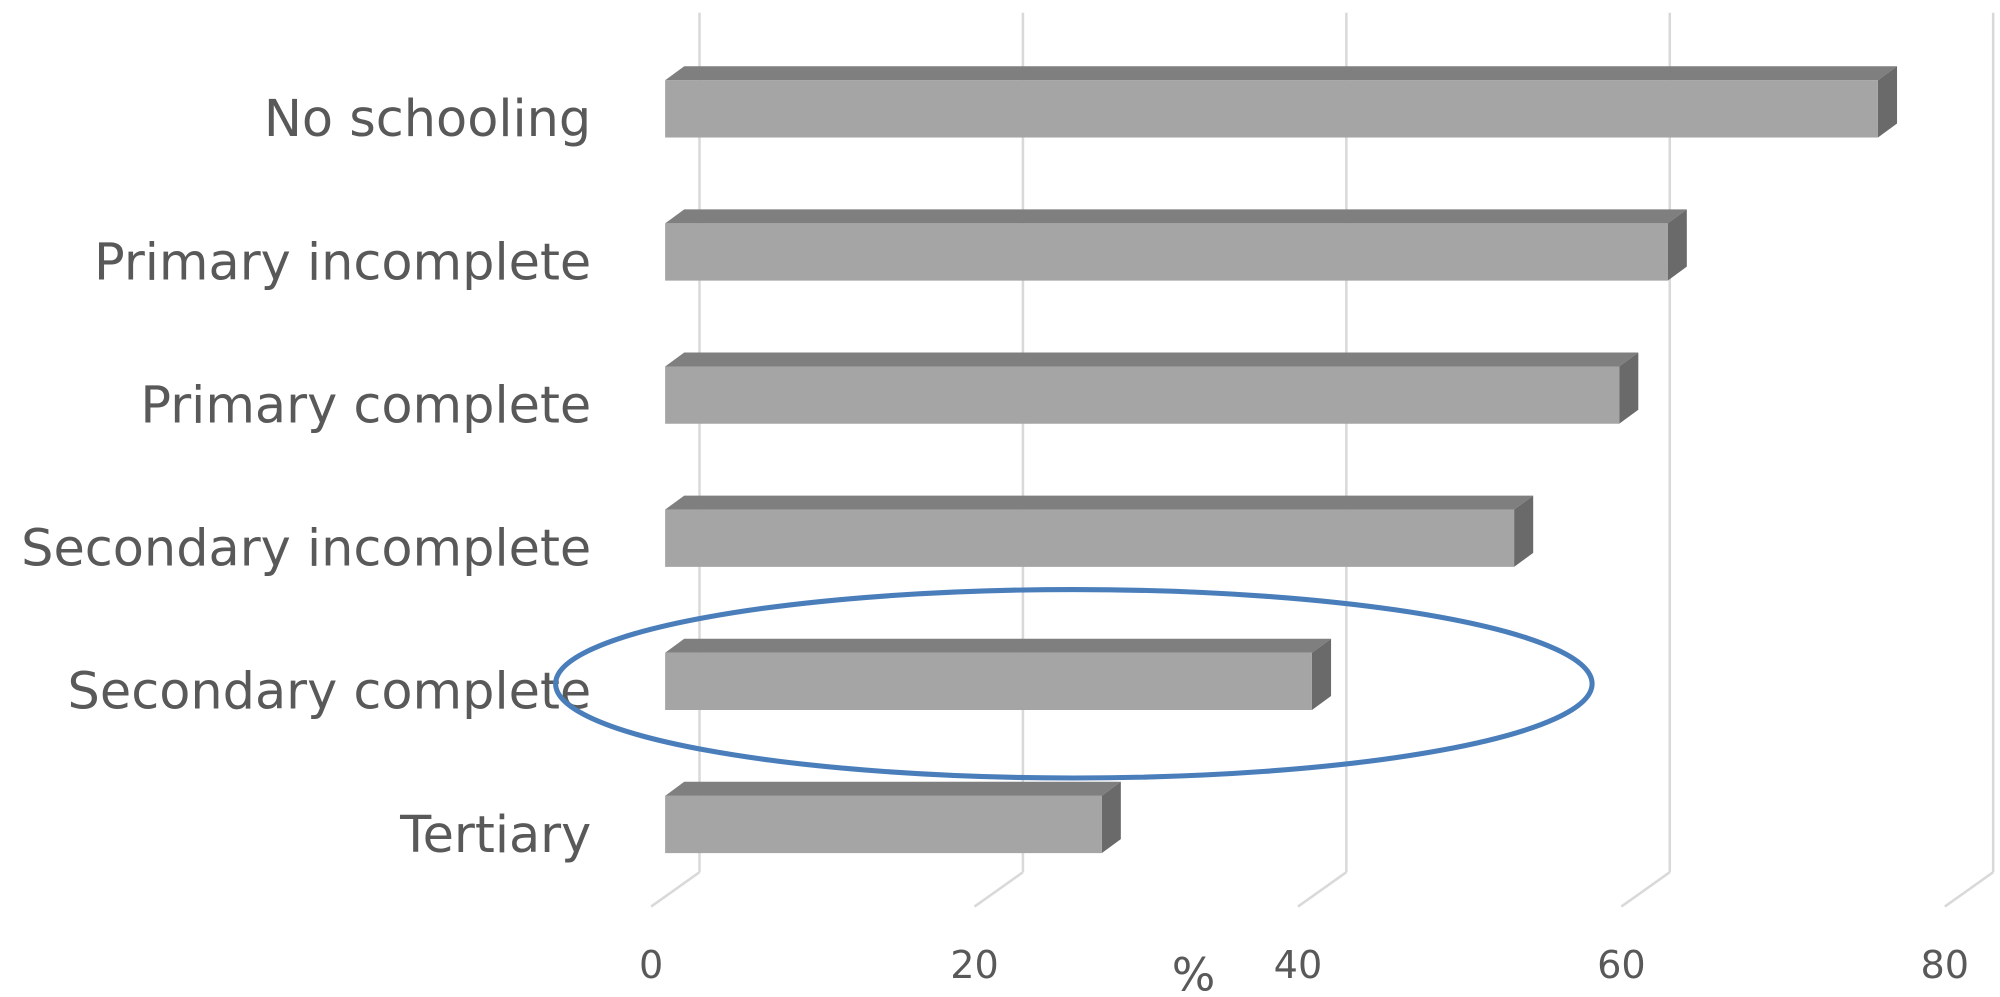 The width and height of the screenshot is (2000, 997). What do you see at coordinates (1621, 966) in the screenshot?
I see `x-tick-label: 60` at bounding box center [1621, 966].